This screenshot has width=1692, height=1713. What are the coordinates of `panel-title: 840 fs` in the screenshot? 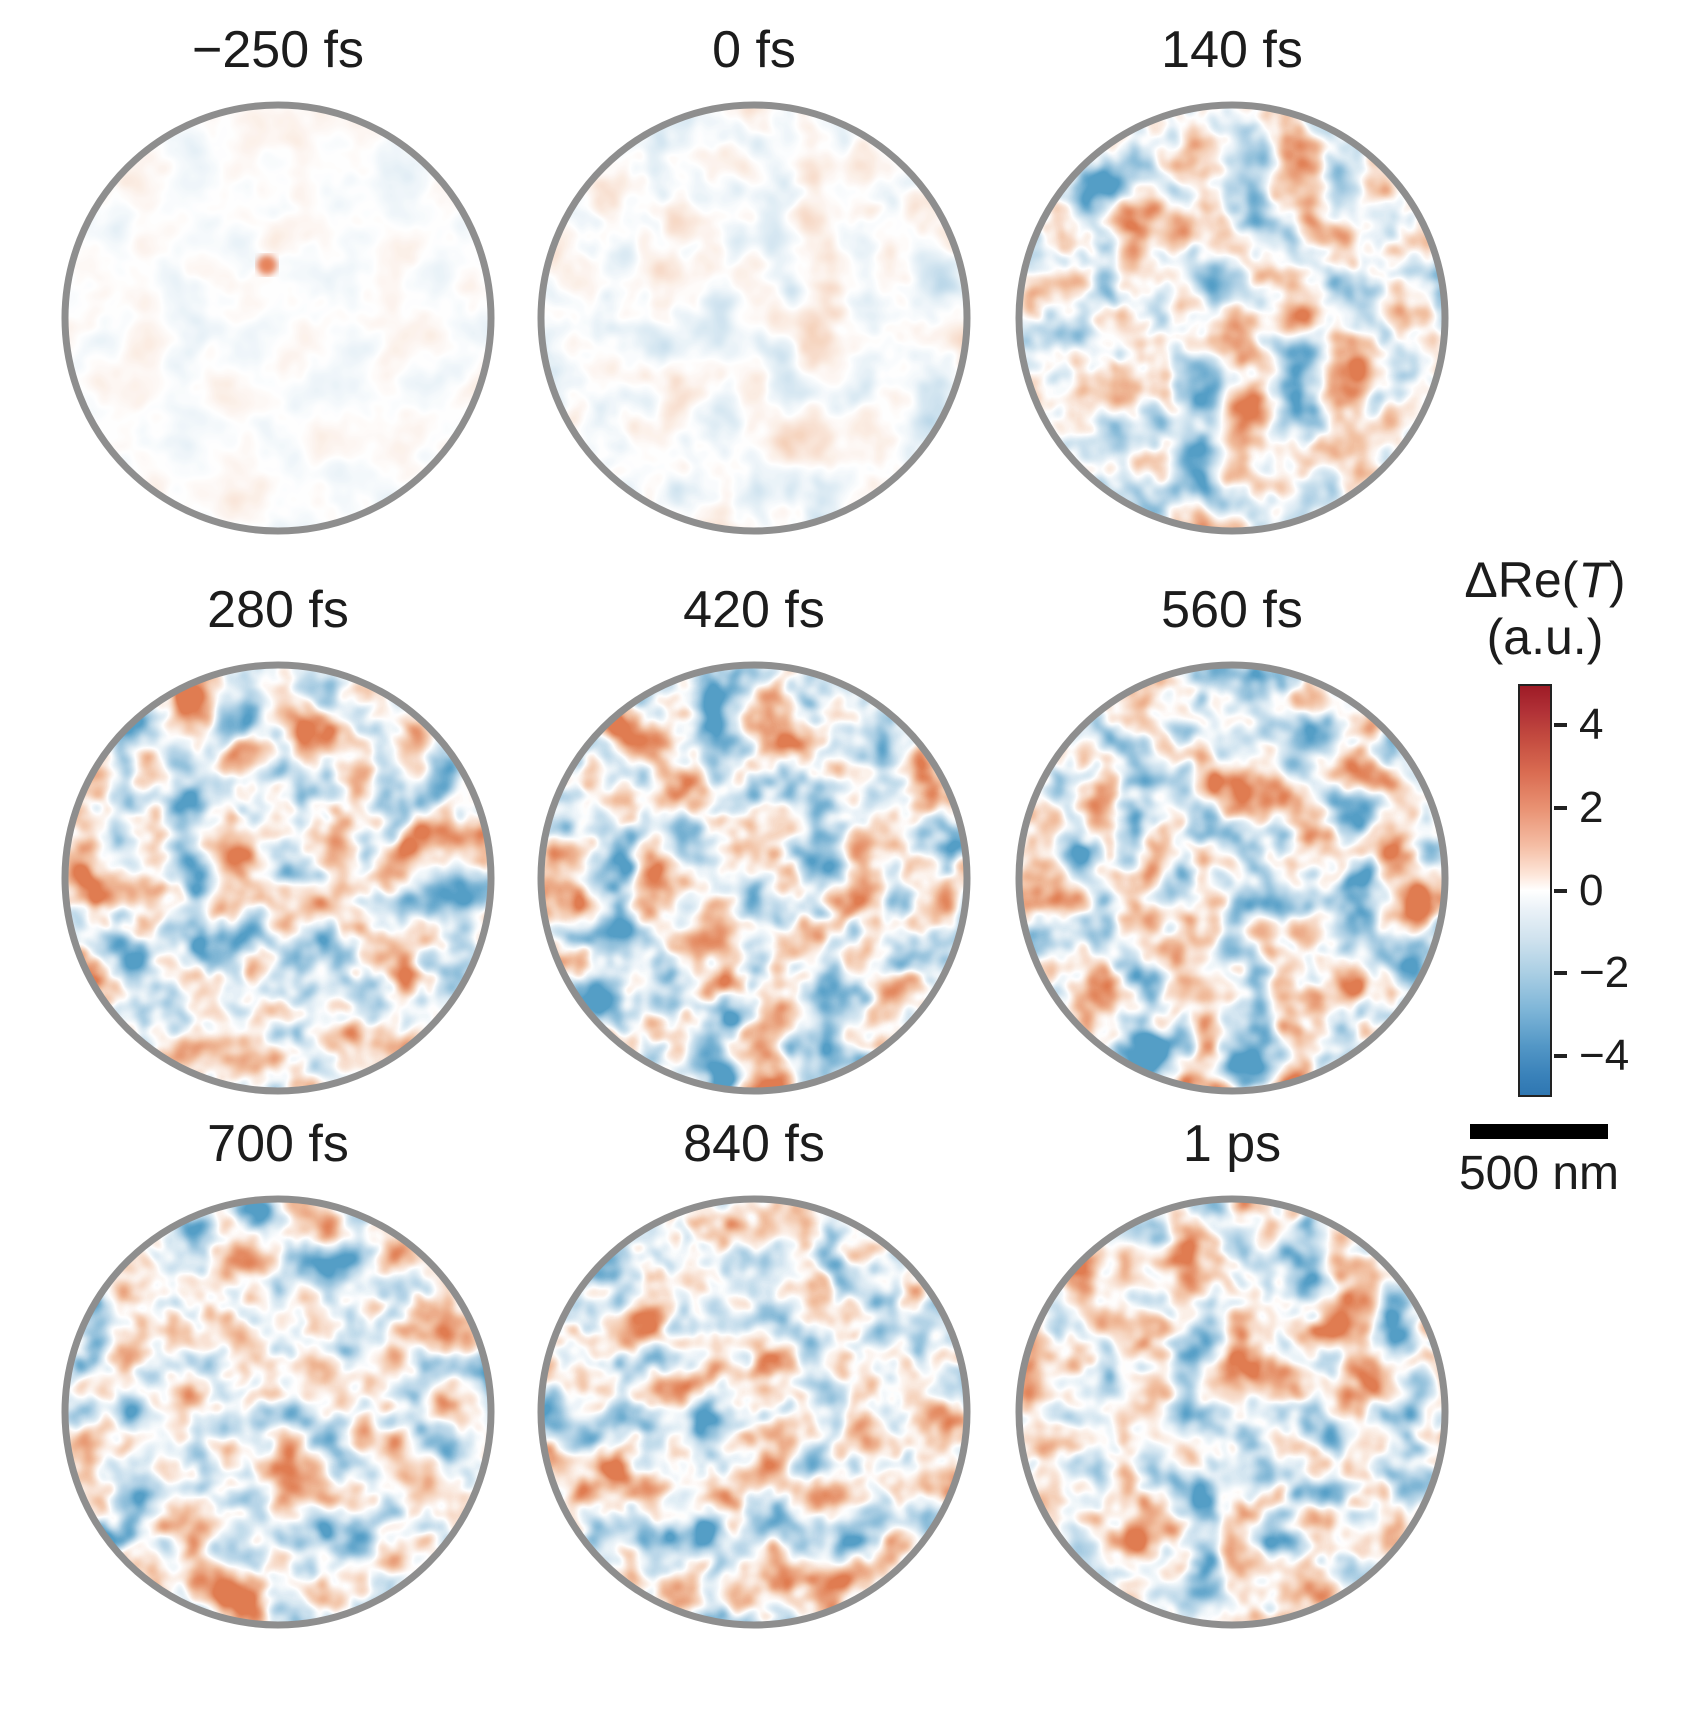 It's located at (754, 1144).